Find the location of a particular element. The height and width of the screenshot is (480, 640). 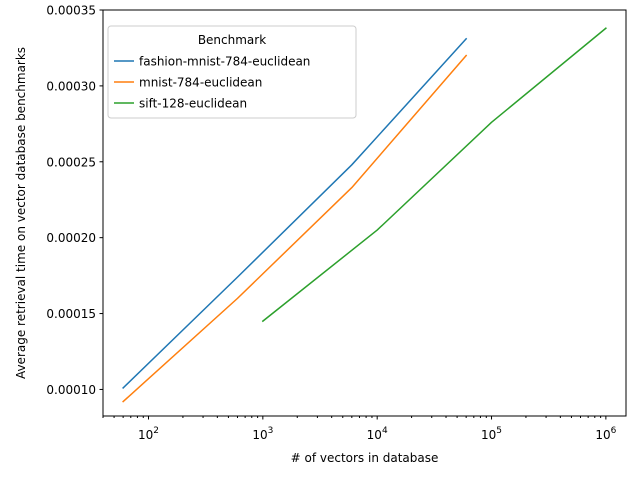

x-tick-label: 10² is located at coordinates (148, 434).